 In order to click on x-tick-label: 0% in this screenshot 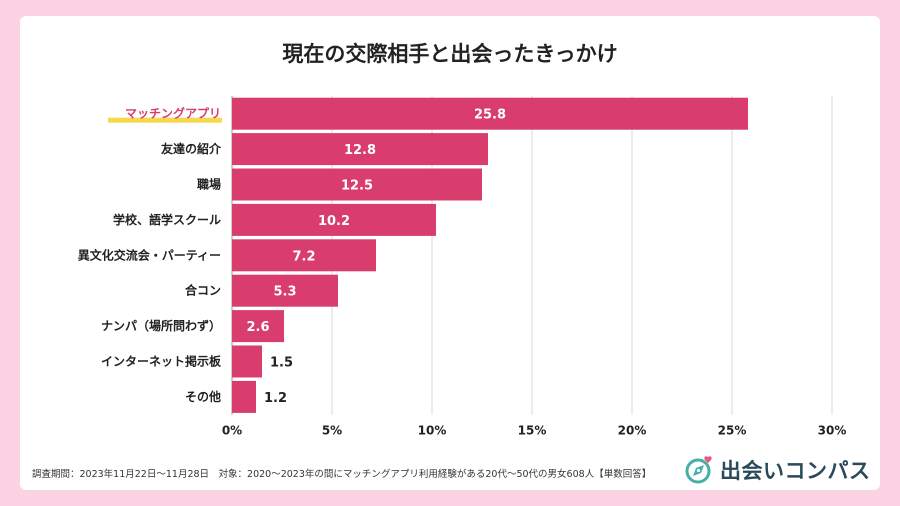, I will do `click(232, 431)`.